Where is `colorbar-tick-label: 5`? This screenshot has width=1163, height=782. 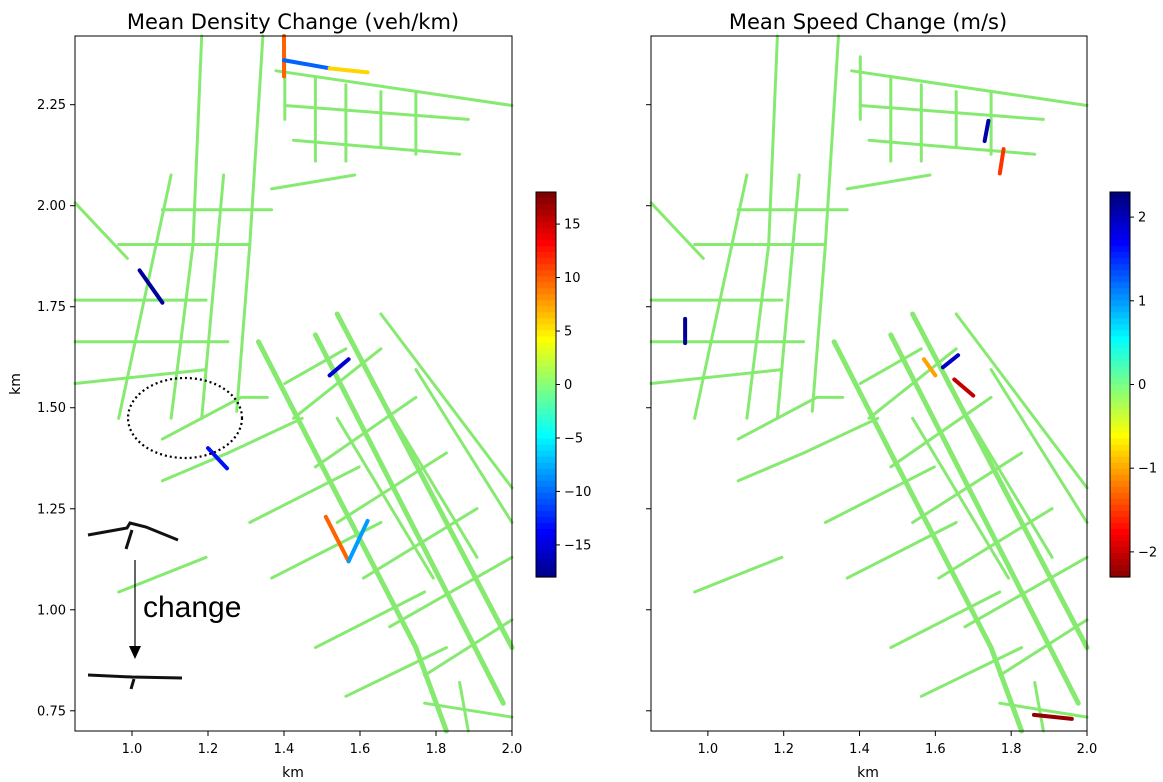 colorbar-tick-label: 5 is located at coordinates (568, 332).